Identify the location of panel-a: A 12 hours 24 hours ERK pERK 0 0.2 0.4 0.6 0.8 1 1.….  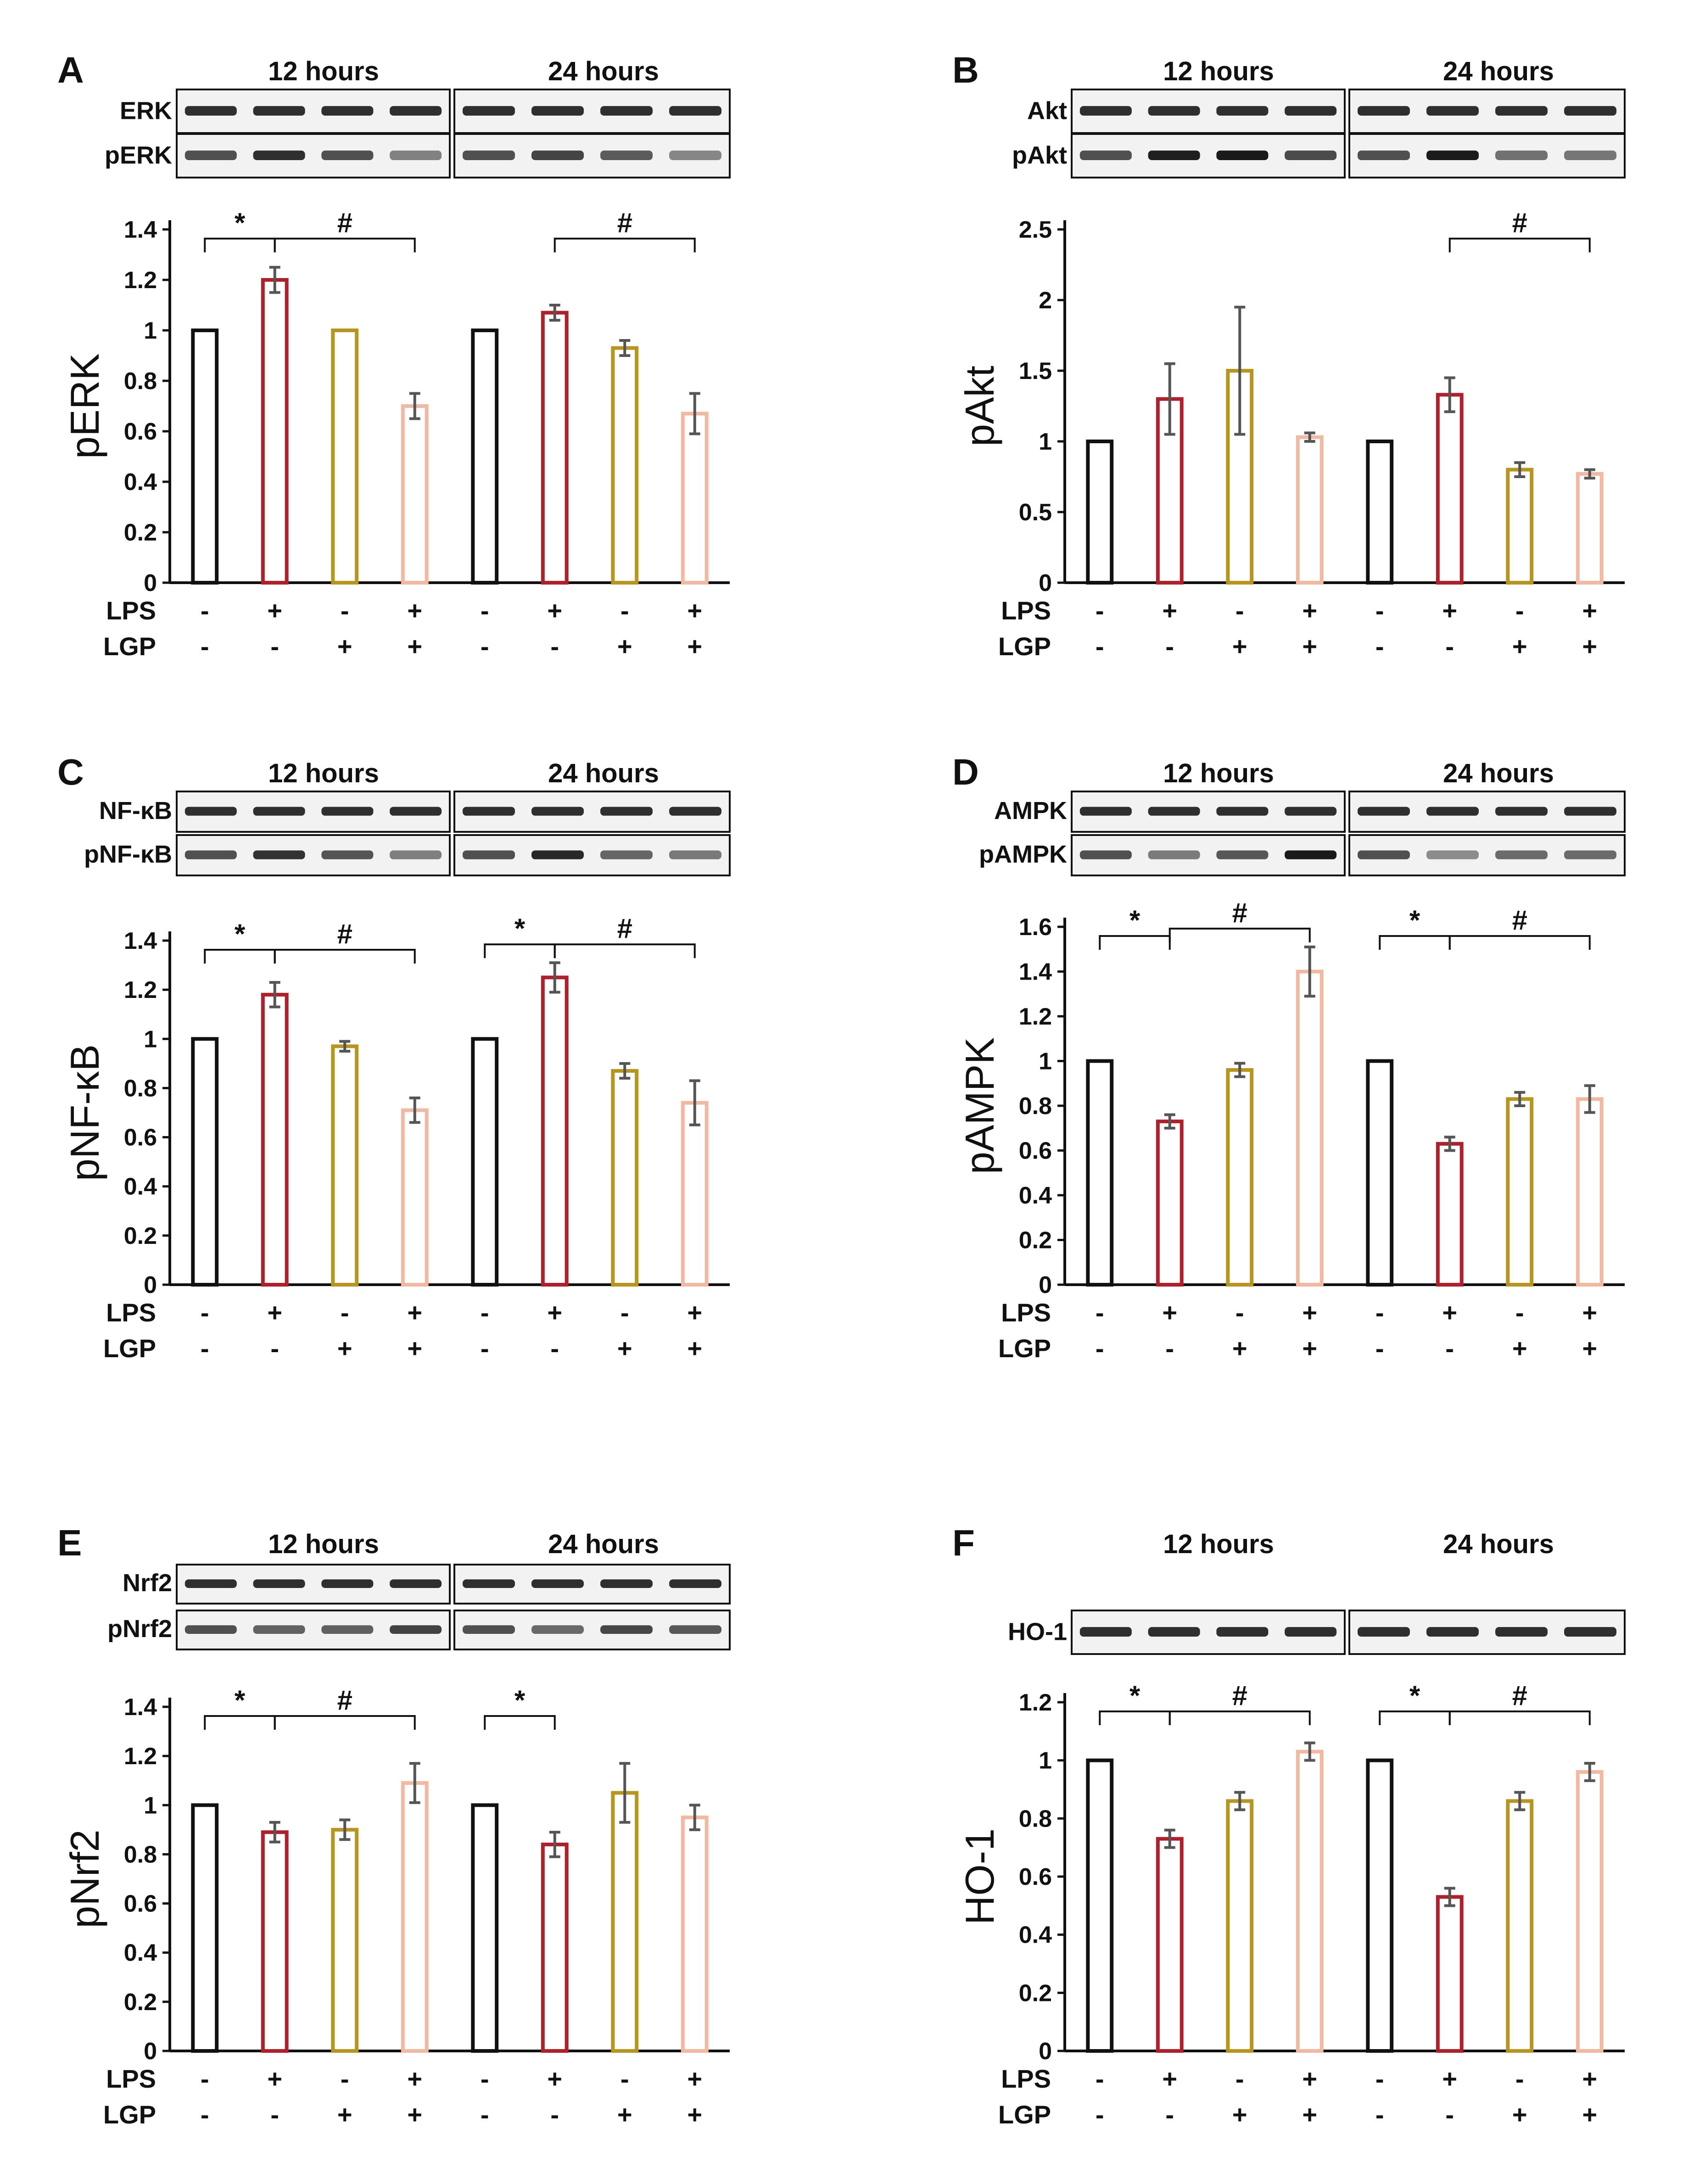
(394, 355).